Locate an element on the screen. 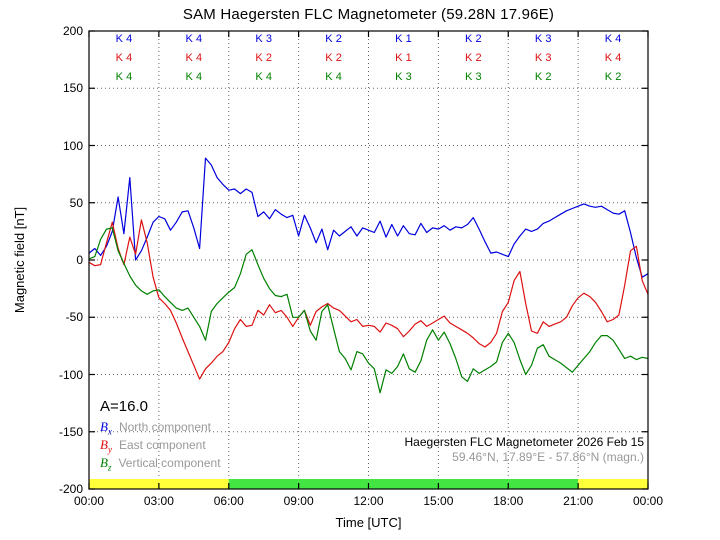  x-tick-label: 18:00 is located at coordinates (508, 501).